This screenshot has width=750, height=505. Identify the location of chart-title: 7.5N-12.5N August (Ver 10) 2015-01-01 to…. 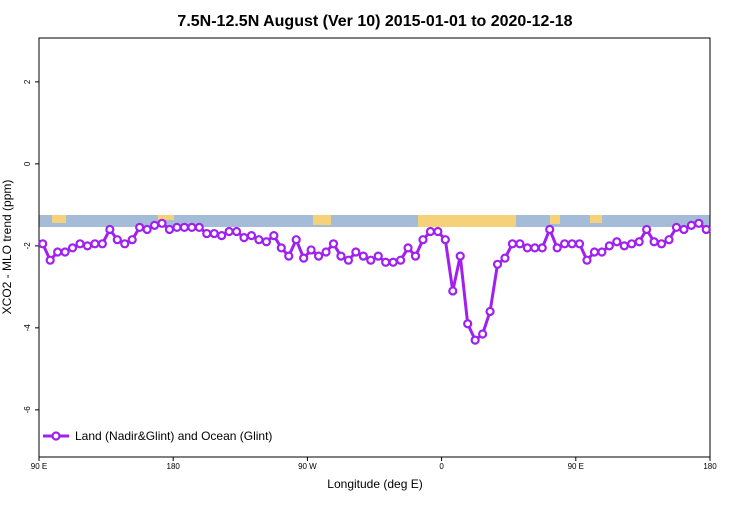
(374, 21).